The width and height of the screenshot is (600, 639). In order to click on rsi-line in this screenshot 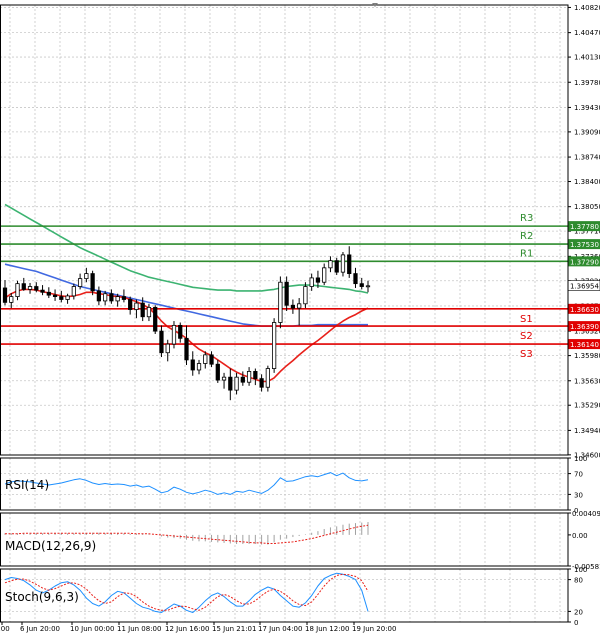, I will do `click(284, 483)`.